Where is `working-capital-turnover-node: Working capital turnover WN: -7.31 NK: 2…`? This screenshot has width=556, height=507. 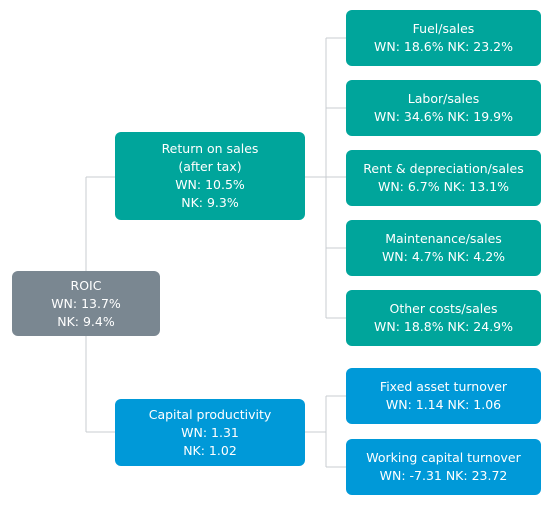
working-capital-turnover-node: Working capital turnover WN: -7.31 NK: 2… is located at coordinates (443, 467).